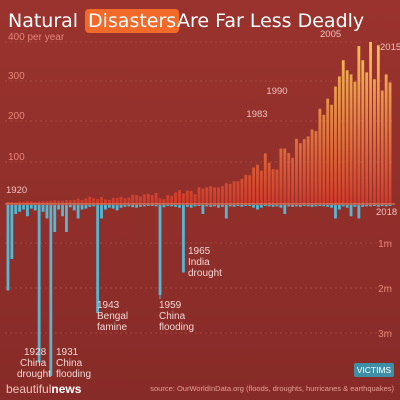  What do you see at coordinates (98, 259) in the screenshot?
I see `victim-bar-1943` at bounding box center [98, 259].